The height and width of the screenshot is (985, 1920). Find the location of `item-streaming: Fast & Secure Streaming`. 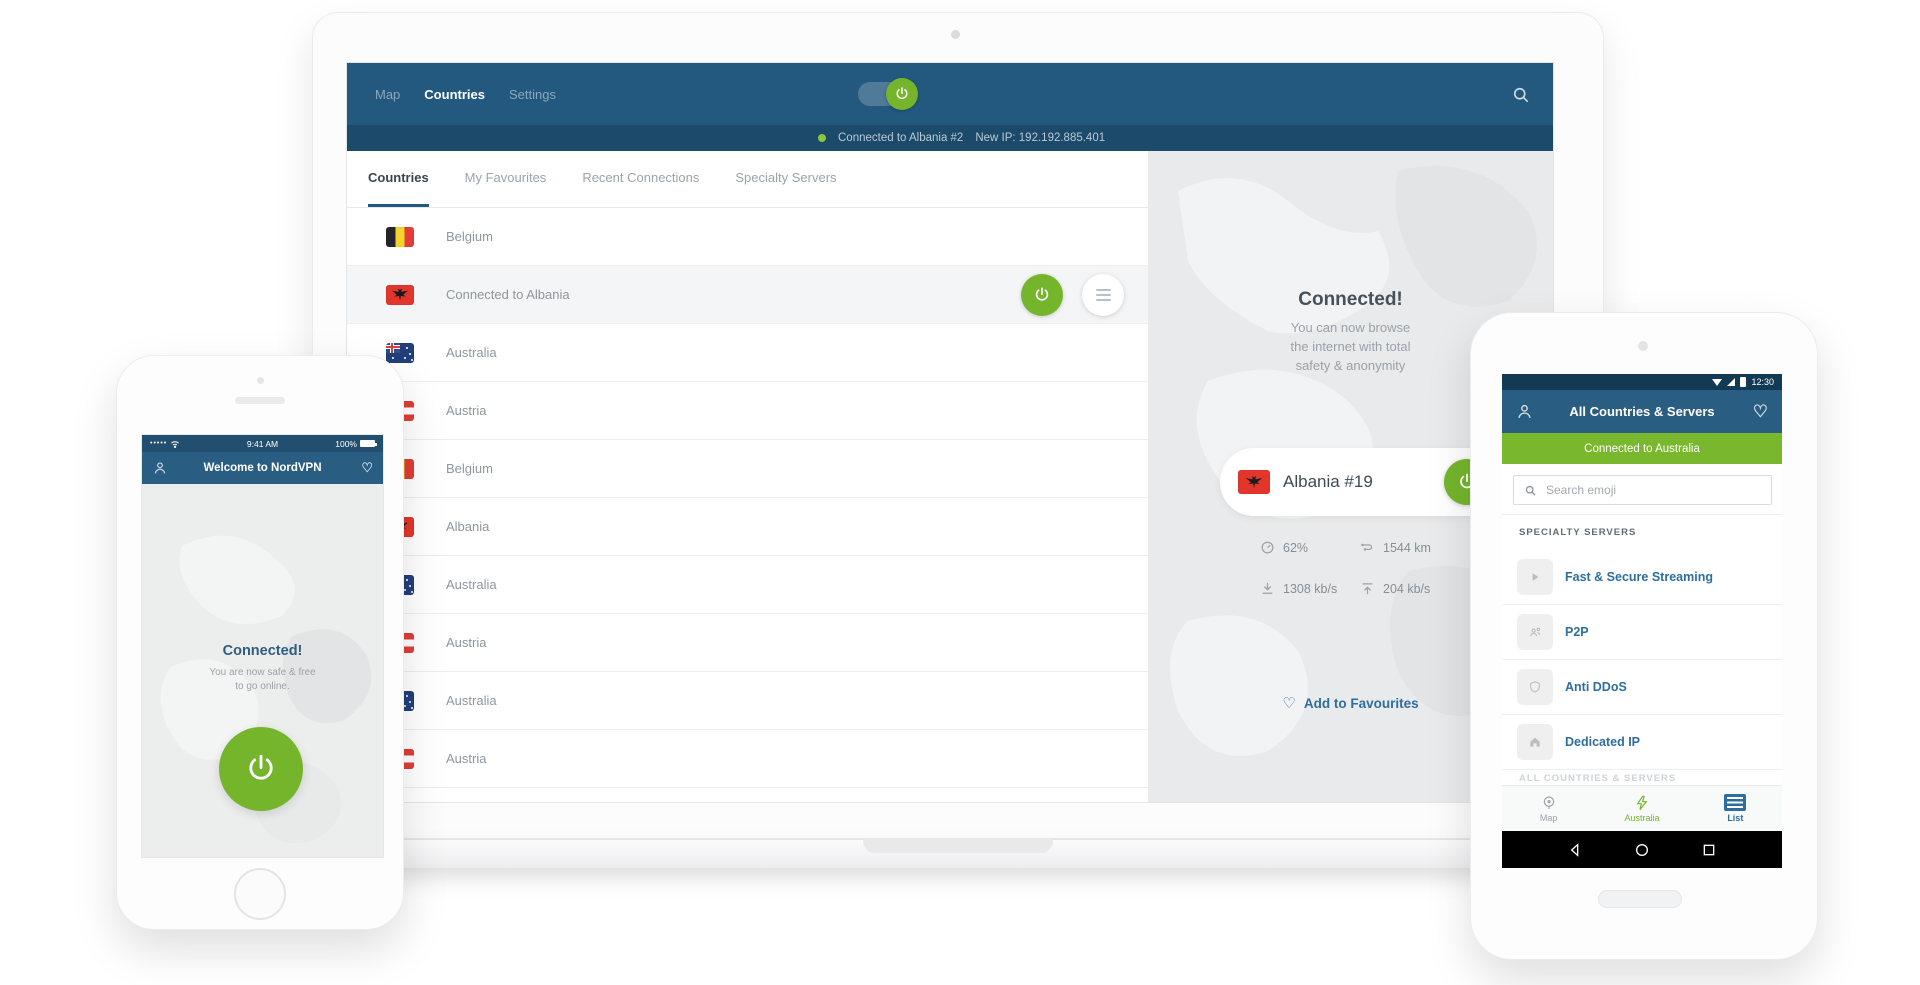

item-streaming: Fast & Secure Streaming is located at coordinates (1642, 577).